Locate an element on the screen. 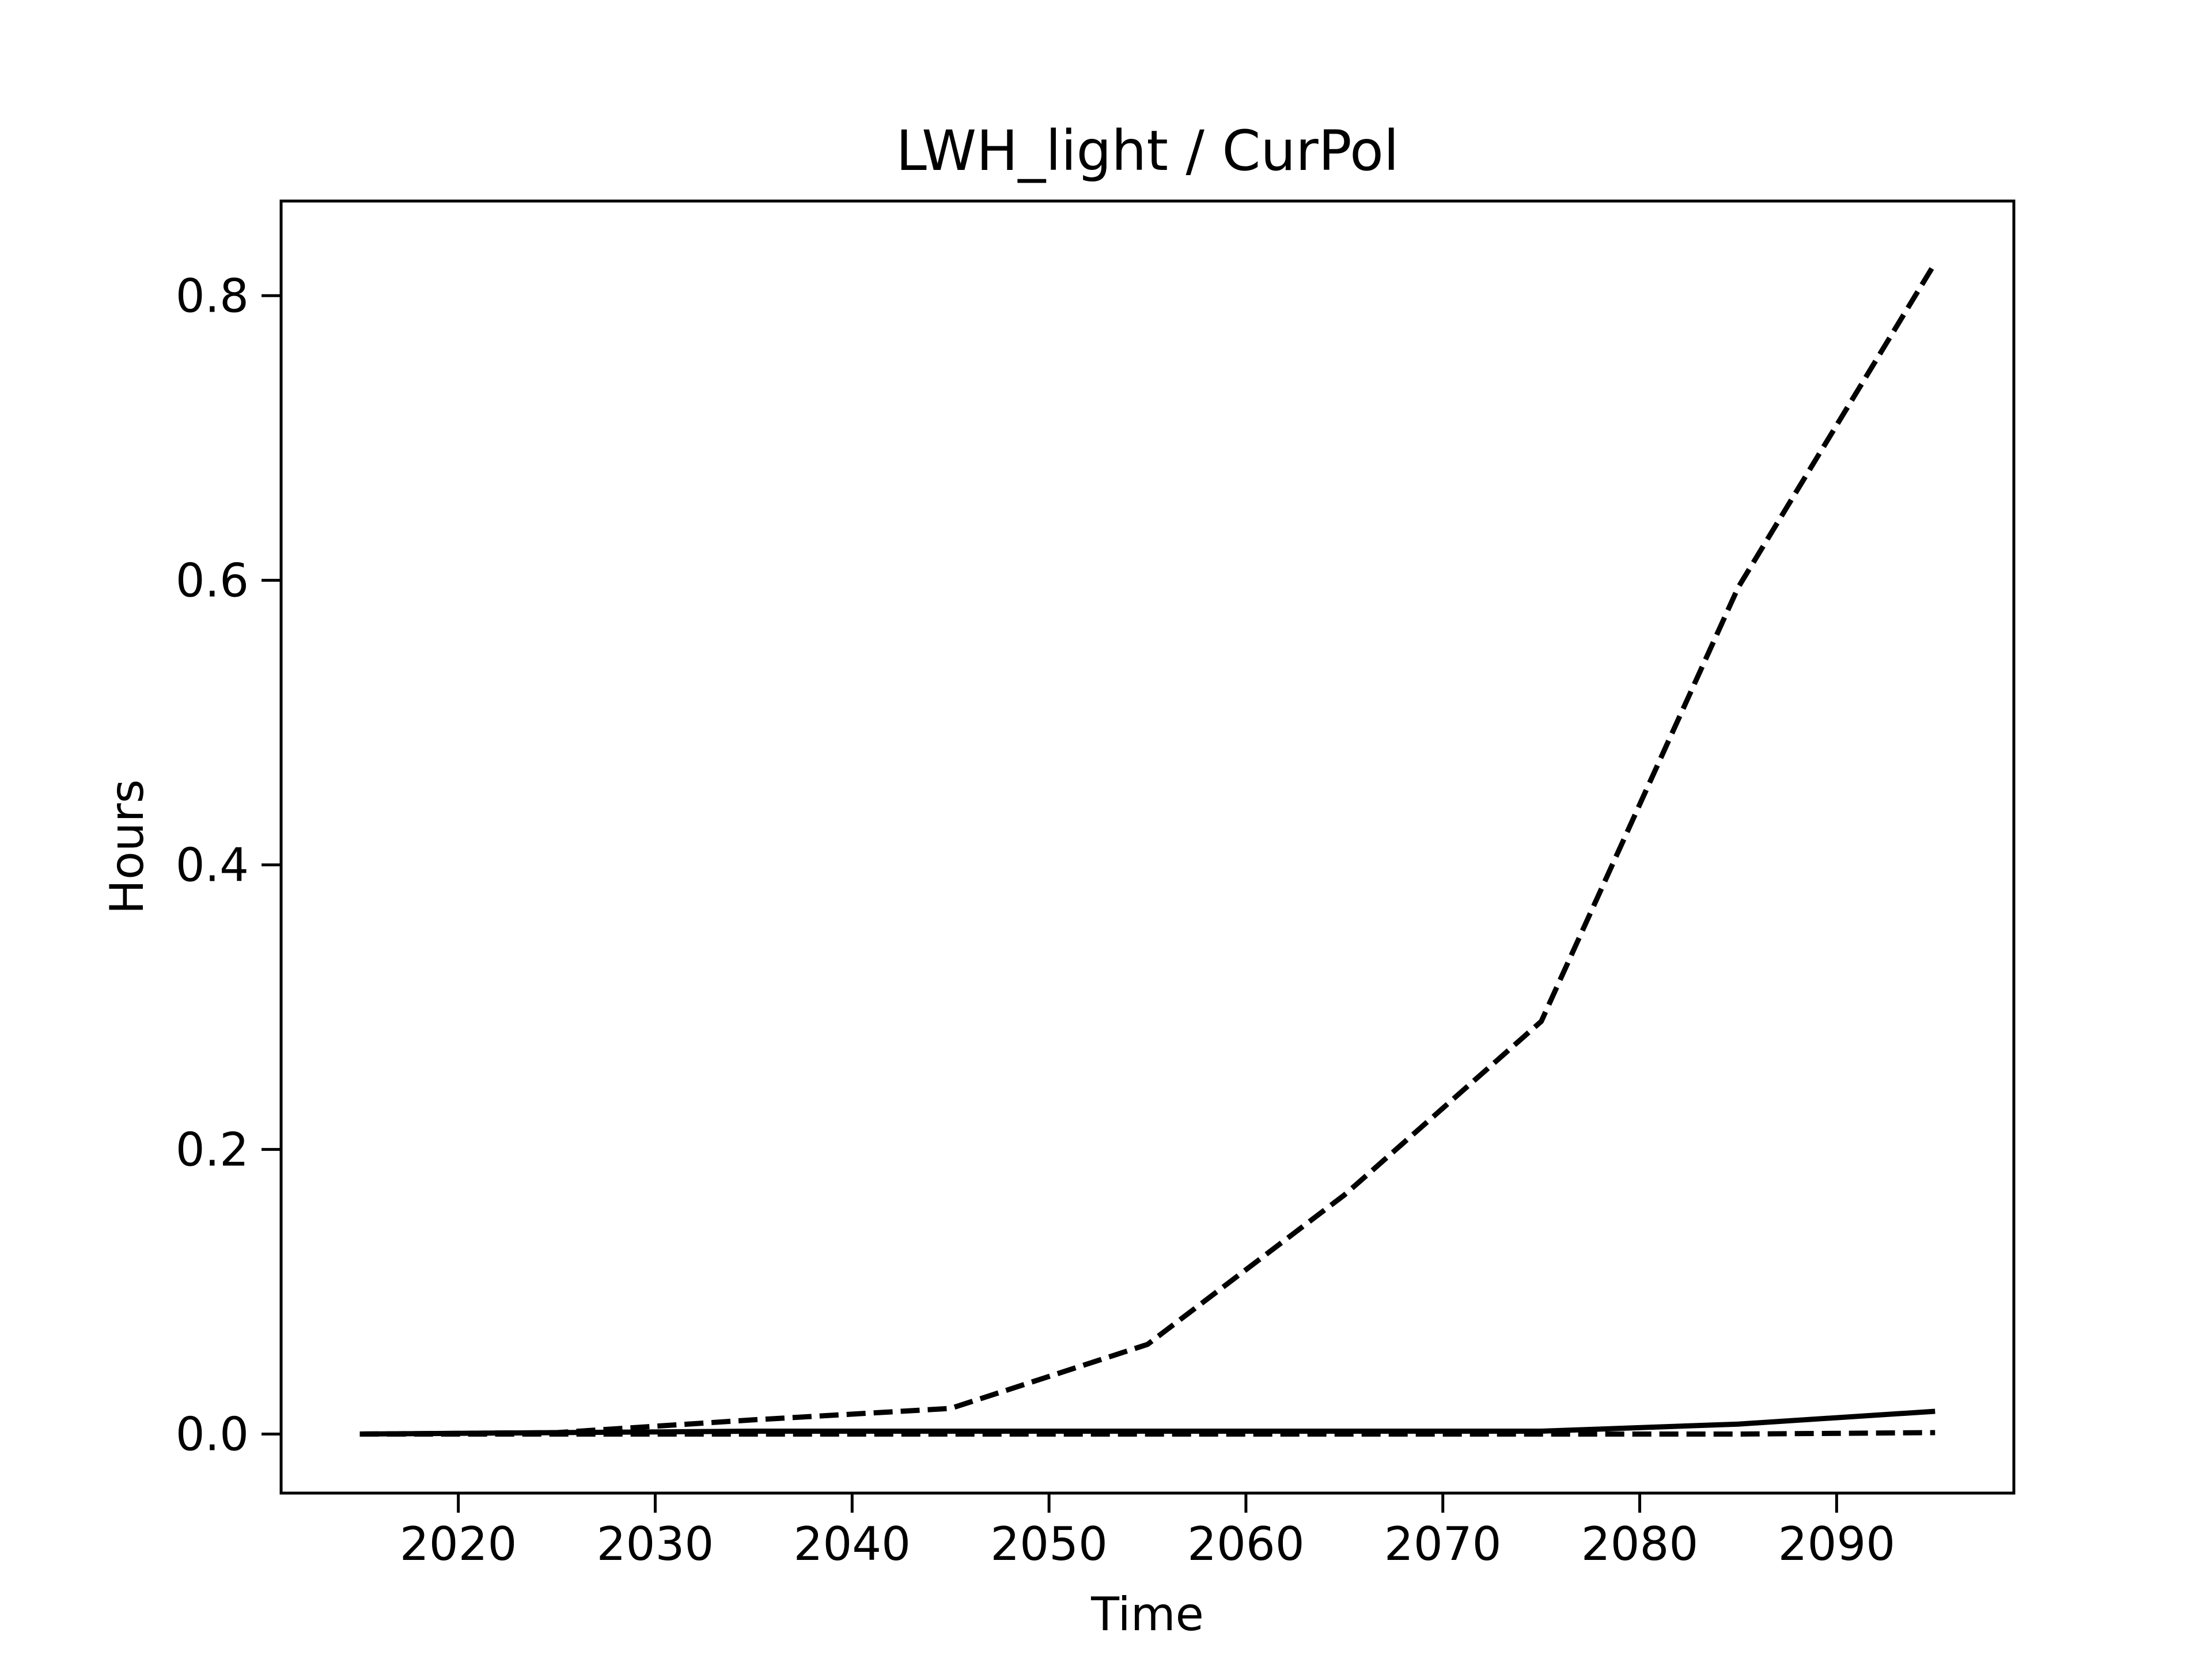 The width and height of the screenshot is (2212, 1659). y-tick-label: 0.2 is located at coordinates (212, 1149).